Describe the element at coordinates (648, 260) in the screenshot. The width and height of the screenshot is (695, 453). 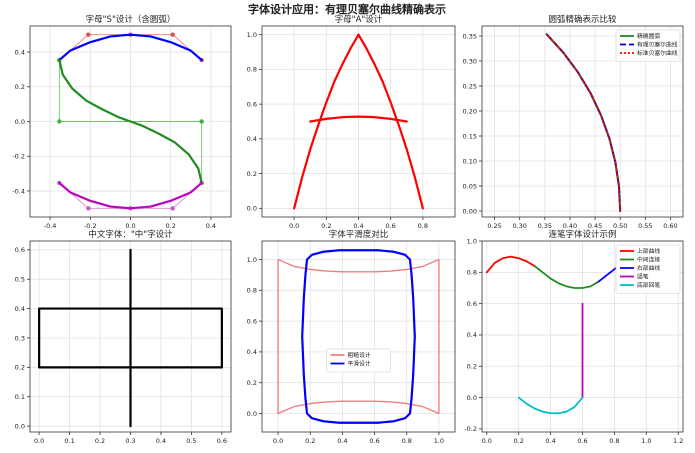
I see `legend-label: 中间连接` at that location.